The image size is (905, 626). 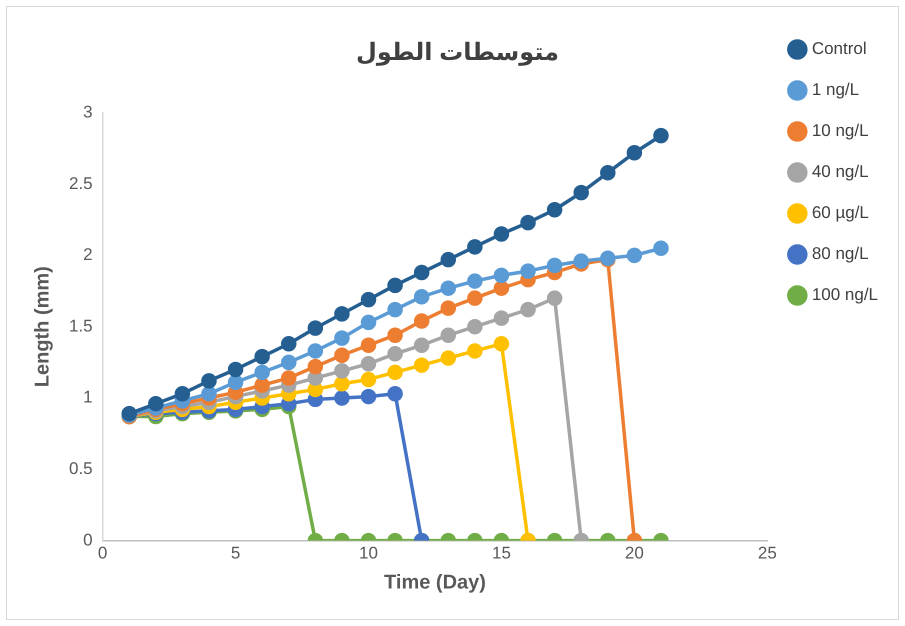 I want to click on y-tick-label: 0, so click(x=88, y=540).